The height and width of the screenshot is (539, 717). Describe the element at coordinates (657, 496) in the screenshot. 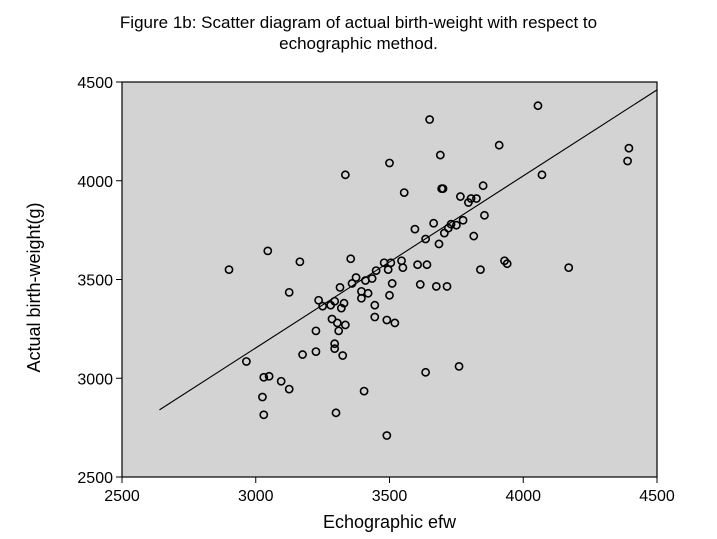

I see `x-tick-label: 4500` at that location.